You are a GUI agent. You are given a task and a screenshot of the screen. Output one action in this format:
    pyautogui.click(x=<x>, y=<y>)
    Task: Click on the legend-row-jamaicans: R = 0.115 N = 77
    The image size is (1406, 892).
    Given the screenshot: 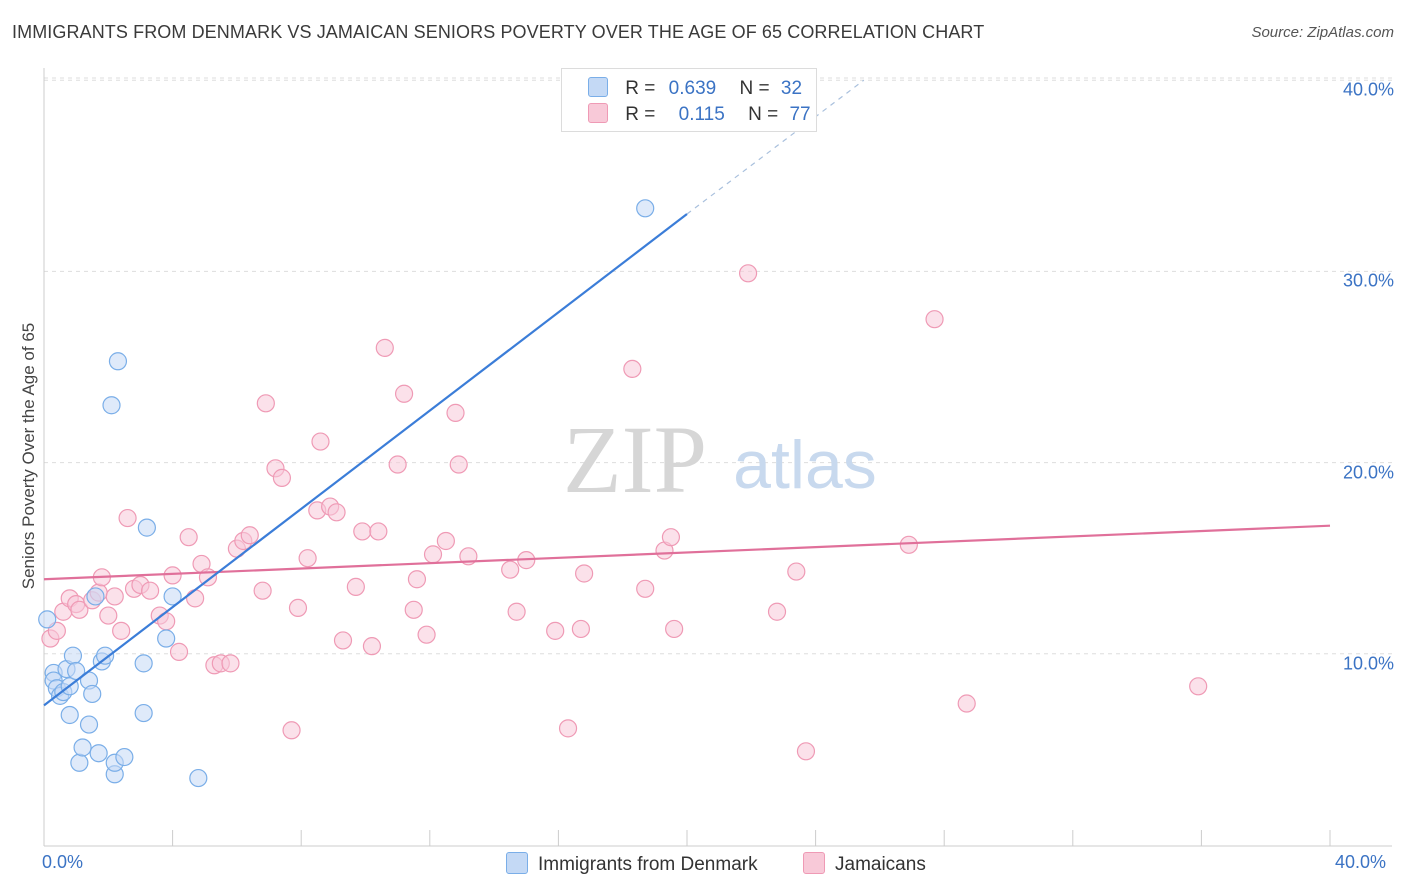 What is the action you would take?
    pyautogui.click(x=699, y=115)
    